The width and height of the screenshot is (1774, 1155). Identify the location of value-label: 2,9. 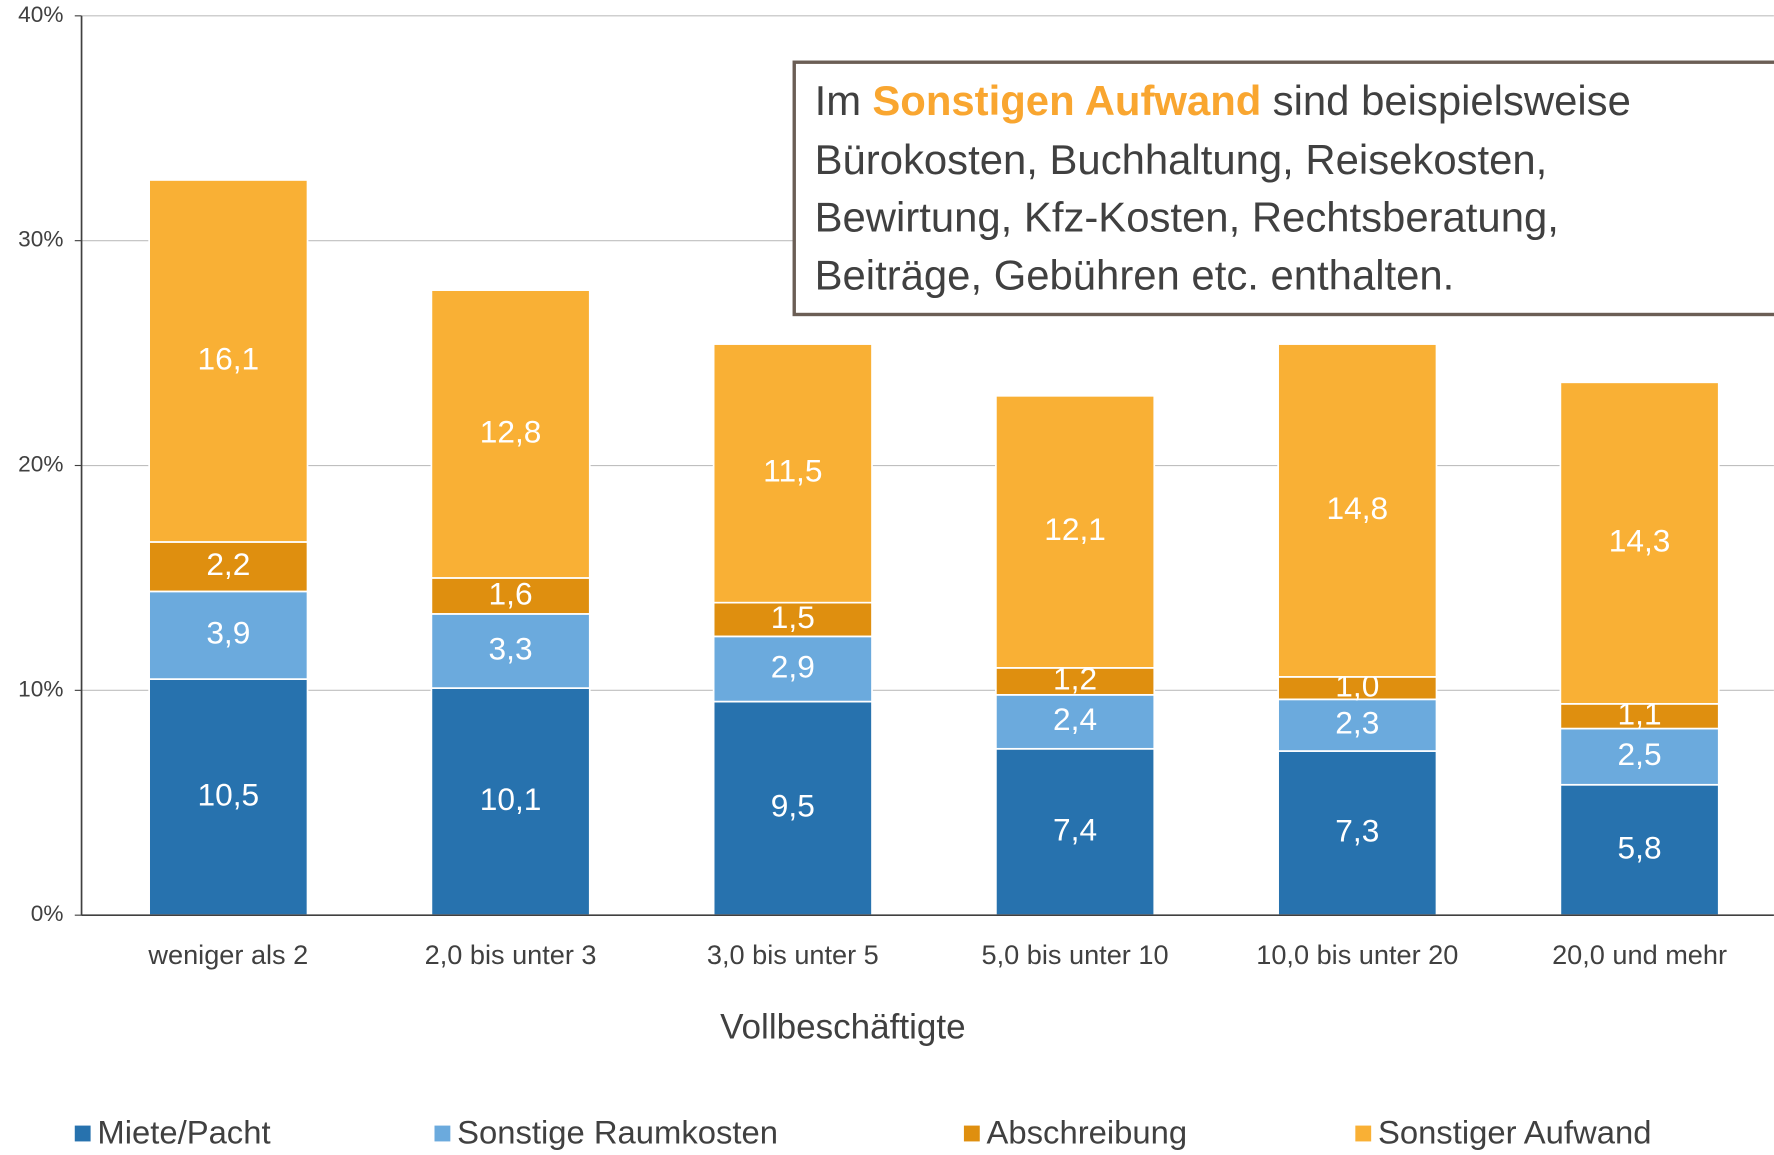
(793, 666).